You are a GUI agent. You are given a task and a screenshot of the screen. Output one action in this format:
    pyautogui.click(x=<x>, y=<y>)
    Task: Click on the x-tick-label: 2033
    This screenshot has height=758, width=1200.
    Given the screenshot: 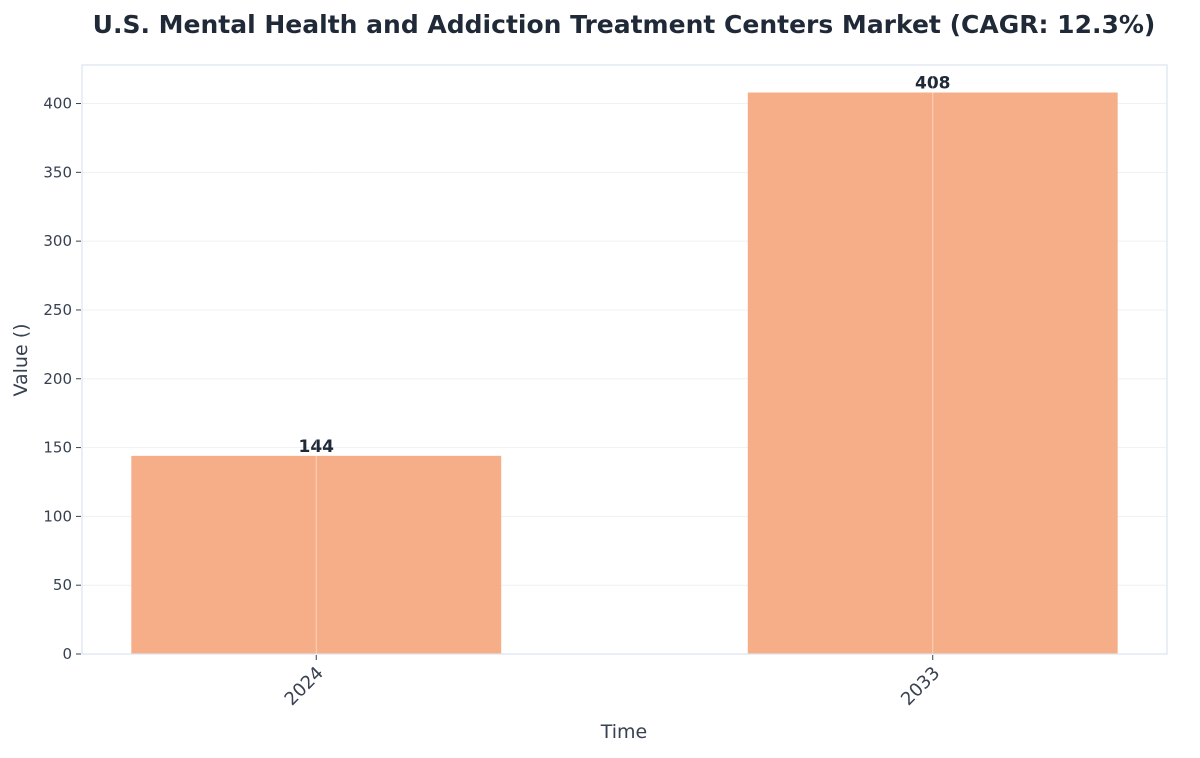 What is the action you would take?
    pyautogui.click(x=920, y=686)
    